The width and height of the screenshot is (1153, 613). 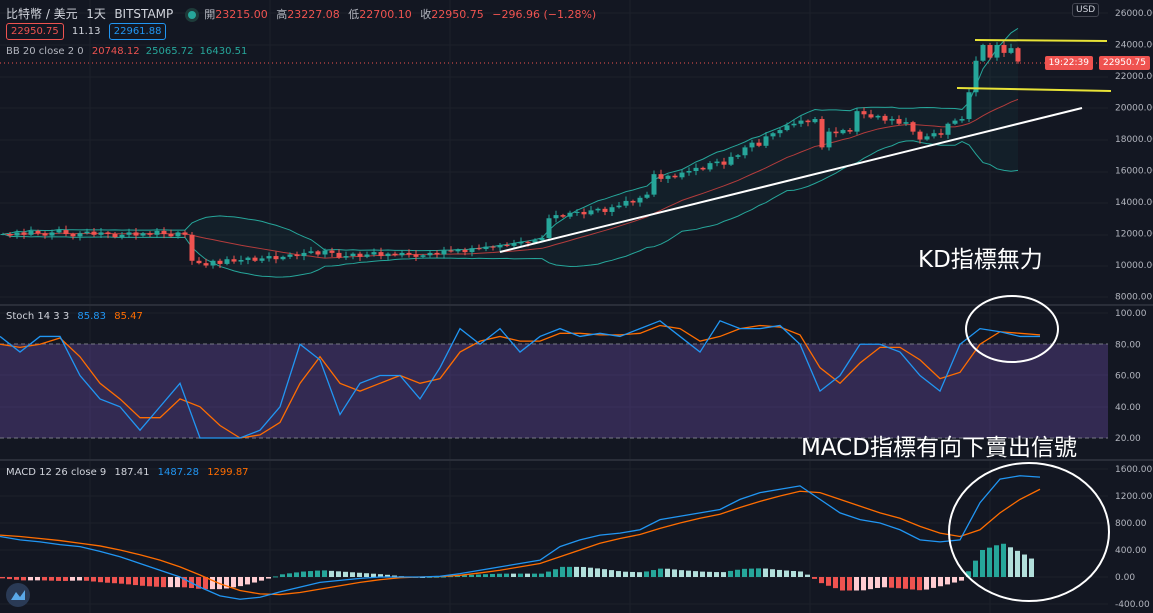 I want to click on change-value: −296.96 (−1.28%), so click(x=544, y=14).